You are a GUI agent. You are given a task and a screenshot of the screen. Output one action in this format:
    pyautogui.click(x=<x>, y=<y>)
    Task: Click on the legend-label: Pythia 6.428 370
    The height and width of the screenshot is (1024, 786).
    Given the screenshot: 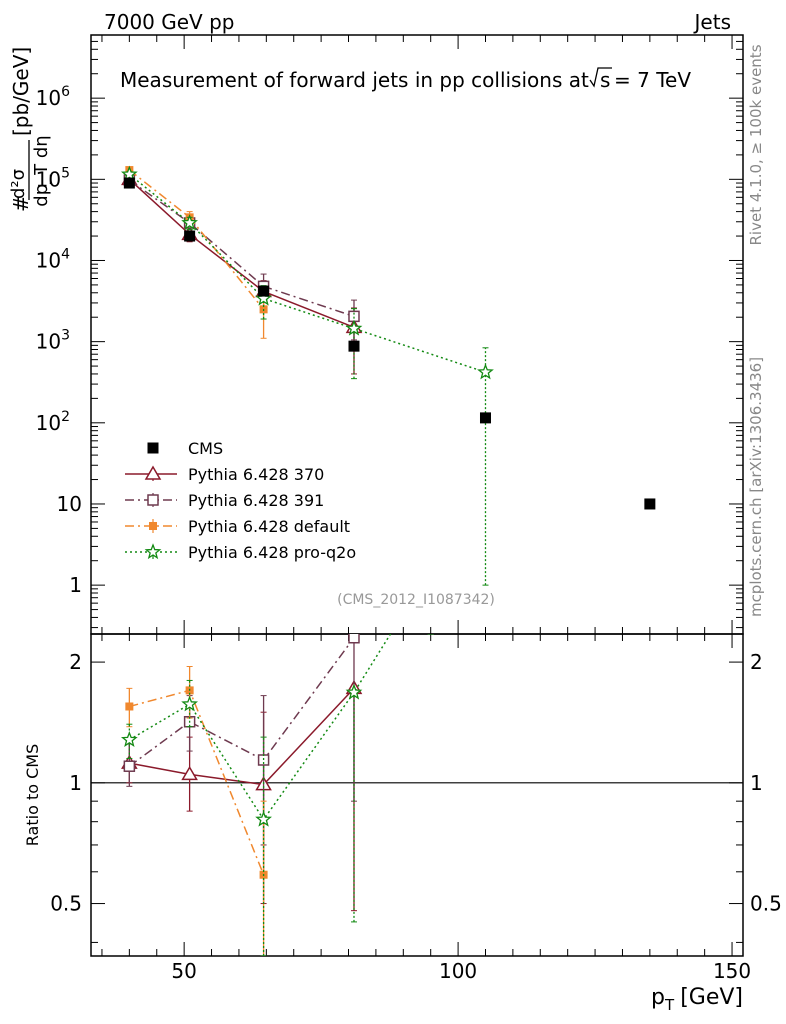 What is the action you would take?
    pyautogui.click(x=256, y=474)
    